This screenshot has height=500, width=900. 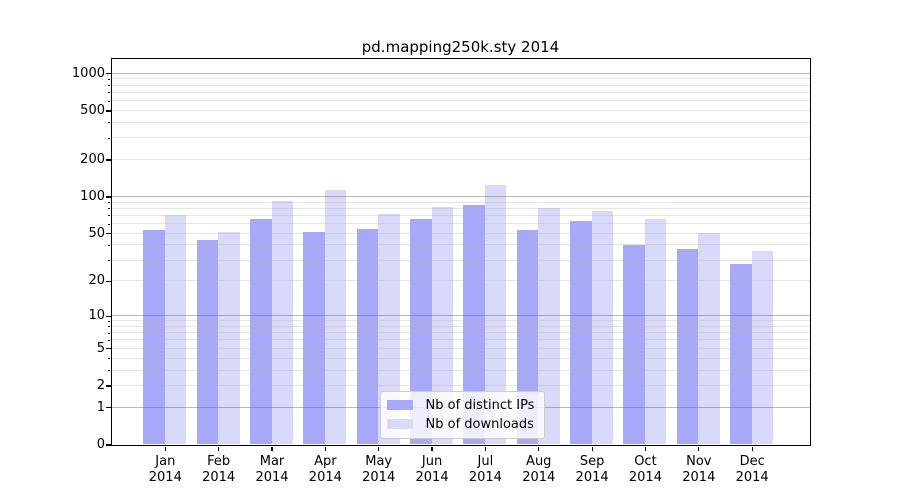 I want to click on x-tick-label: Apr 2014, so click(x=325, y=469).